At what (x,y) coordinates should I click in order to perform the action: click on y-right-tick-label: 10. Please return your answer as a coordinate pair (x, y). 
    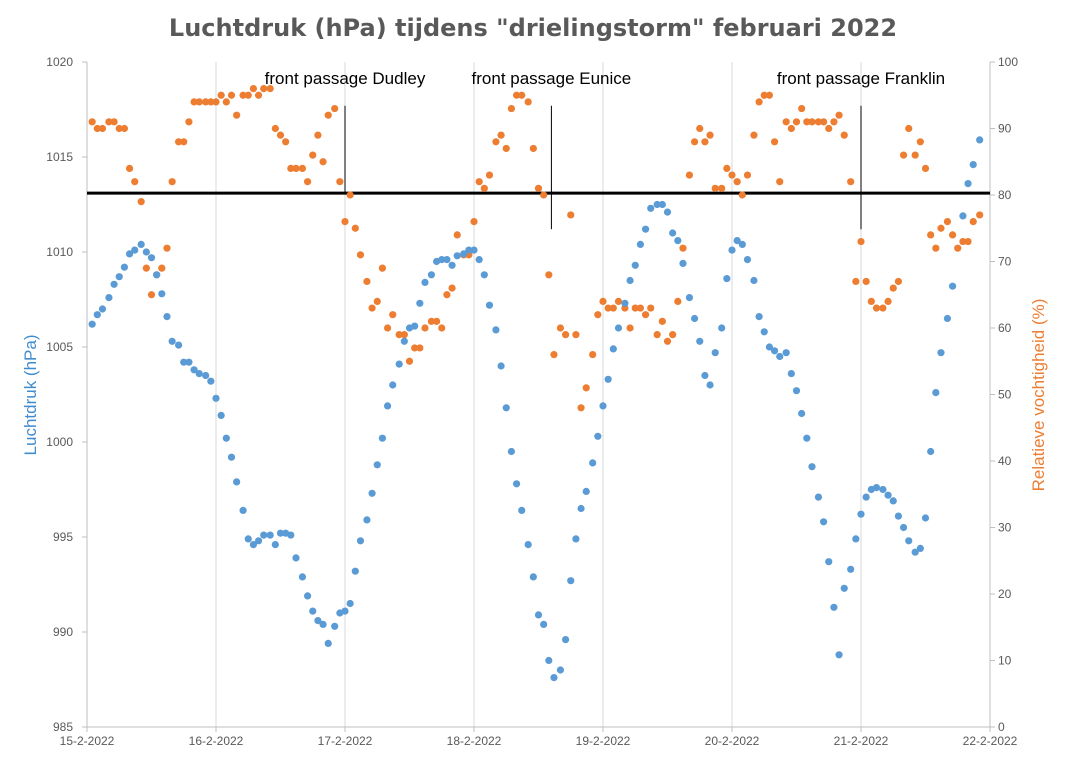
    Looking at the image, I should click on (1005, 661).